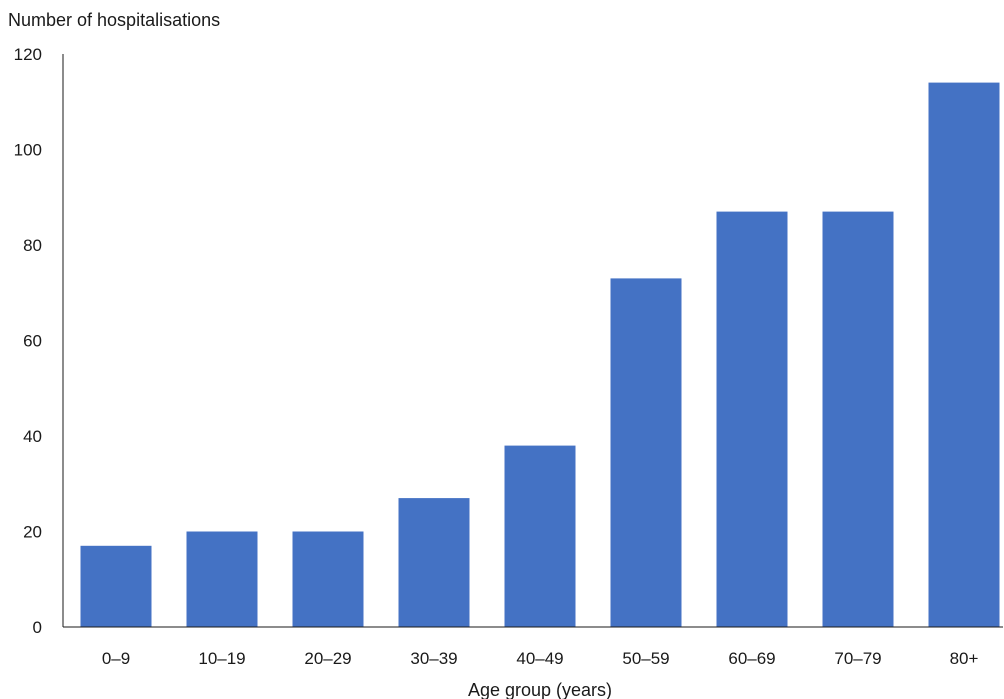 This screenshot has height=699, width=1004. What do you see at coordinates (751, 658) in the screenshot?
I see `x-tick-label: 60–69` at bounding box center [751, 658].